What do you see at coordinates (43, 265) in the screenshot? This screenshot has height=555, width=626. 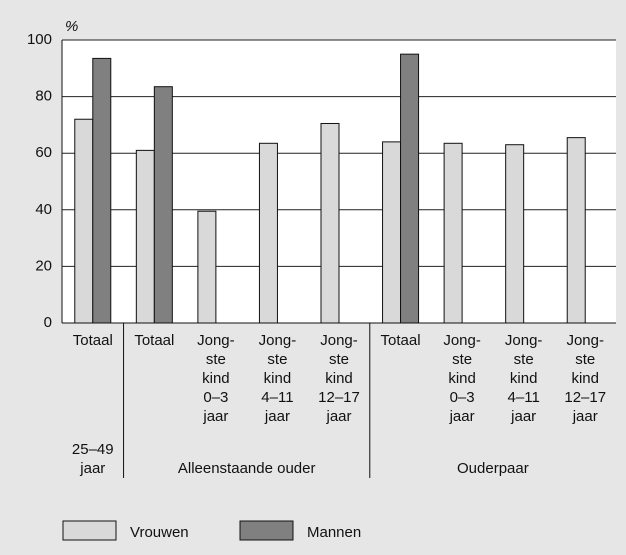 I see `y-tick-label: 20` at bounding box center [43, 265].